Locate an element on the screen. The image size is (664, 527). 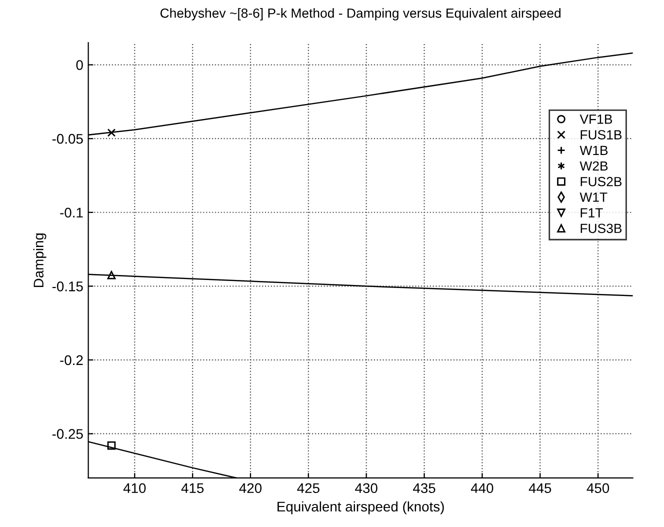
x-tick-label: 420 is located at coordinates (250, 488).